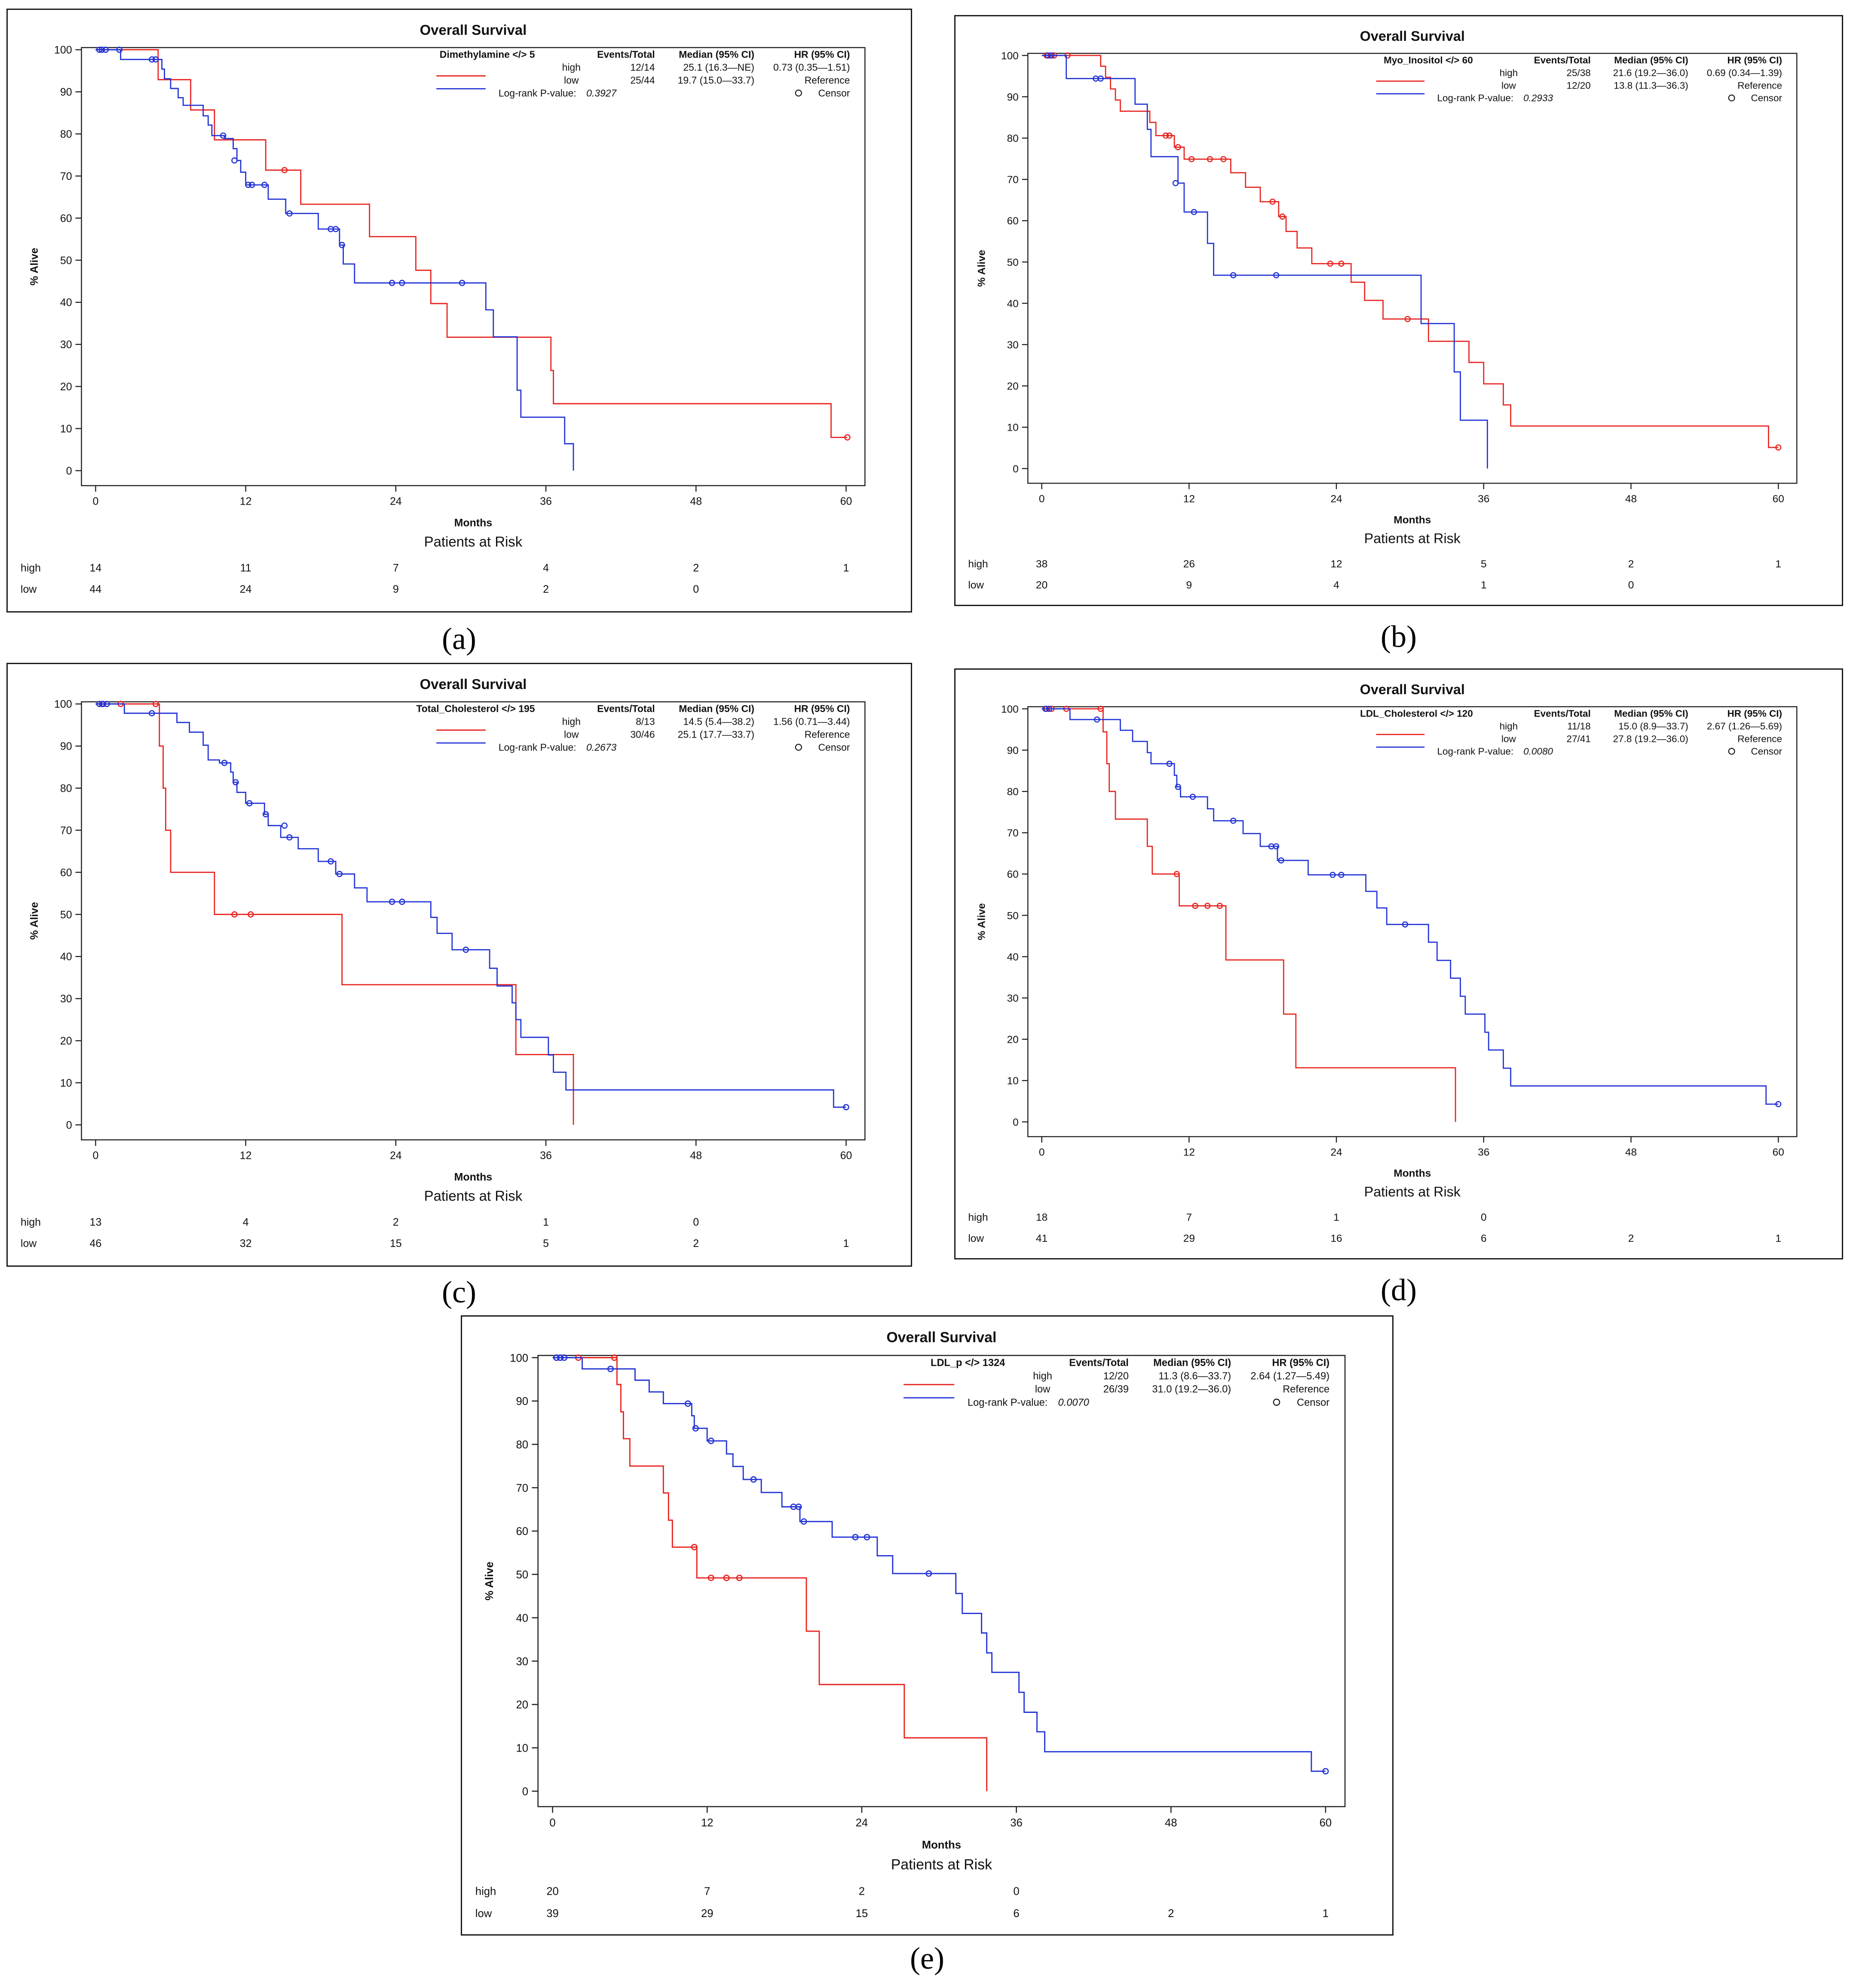 This screenshot has height=1988, width=1850. I want to click on risk-count-low: 5, so click(546, 1244).